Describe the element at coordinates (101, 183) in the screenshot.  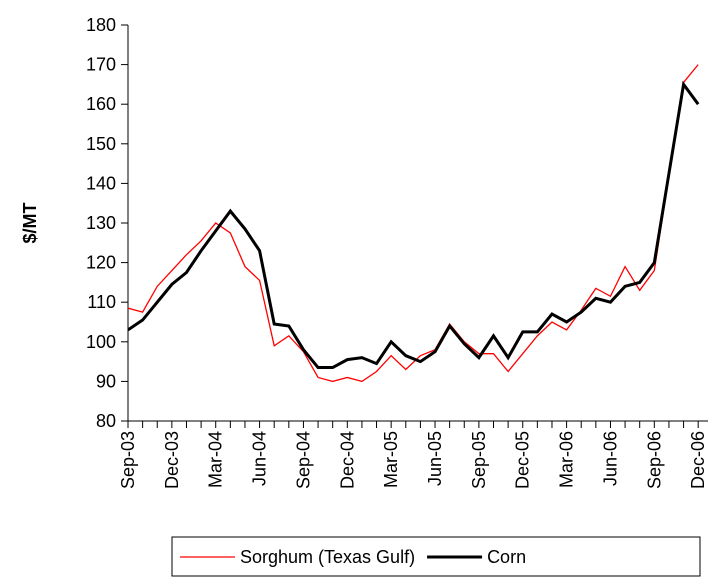
I see `y-tick-label: 140` at that location.